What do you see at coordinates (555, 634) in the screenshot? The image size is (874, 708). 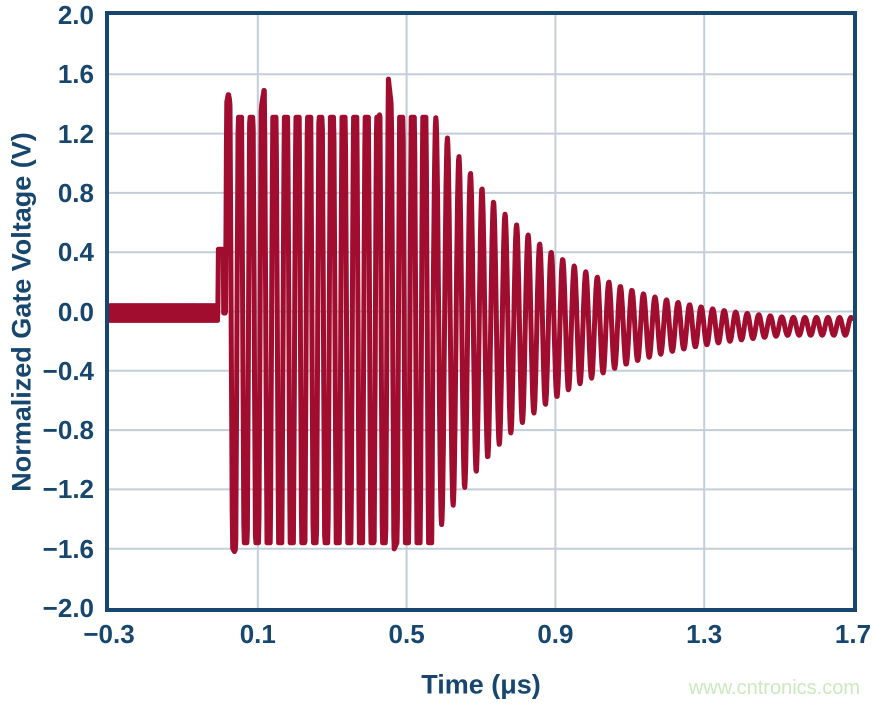 I see `x-tick-label: 0.9` at bounding box center [555, 634].